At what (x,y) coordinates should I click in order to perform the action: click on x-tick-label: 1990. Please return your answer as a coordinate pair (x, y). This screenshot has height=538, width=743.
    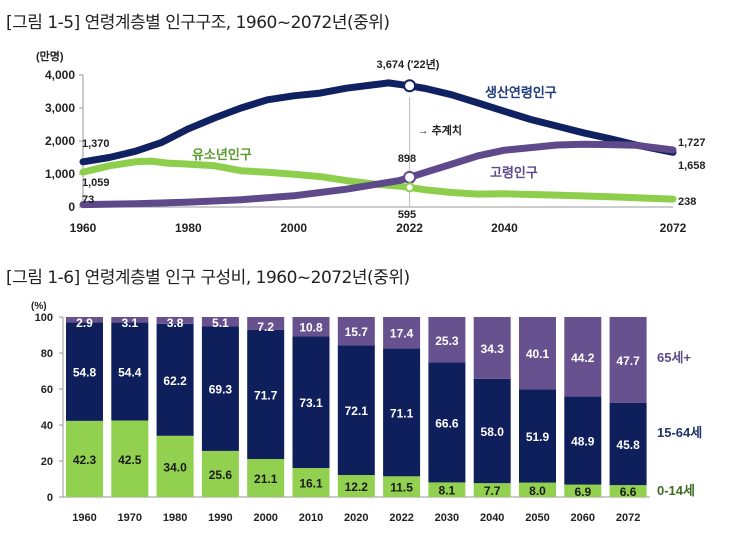
    Looking at the image, I should click on (220, 518).